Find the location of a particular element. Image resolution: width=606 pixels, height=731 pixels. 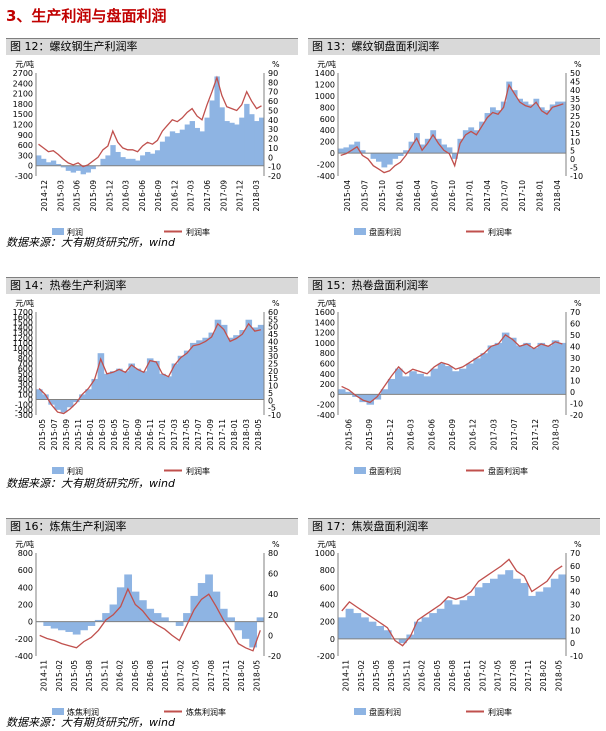

x-tick-label: 2016-06 is located at coordinates (431, 435).